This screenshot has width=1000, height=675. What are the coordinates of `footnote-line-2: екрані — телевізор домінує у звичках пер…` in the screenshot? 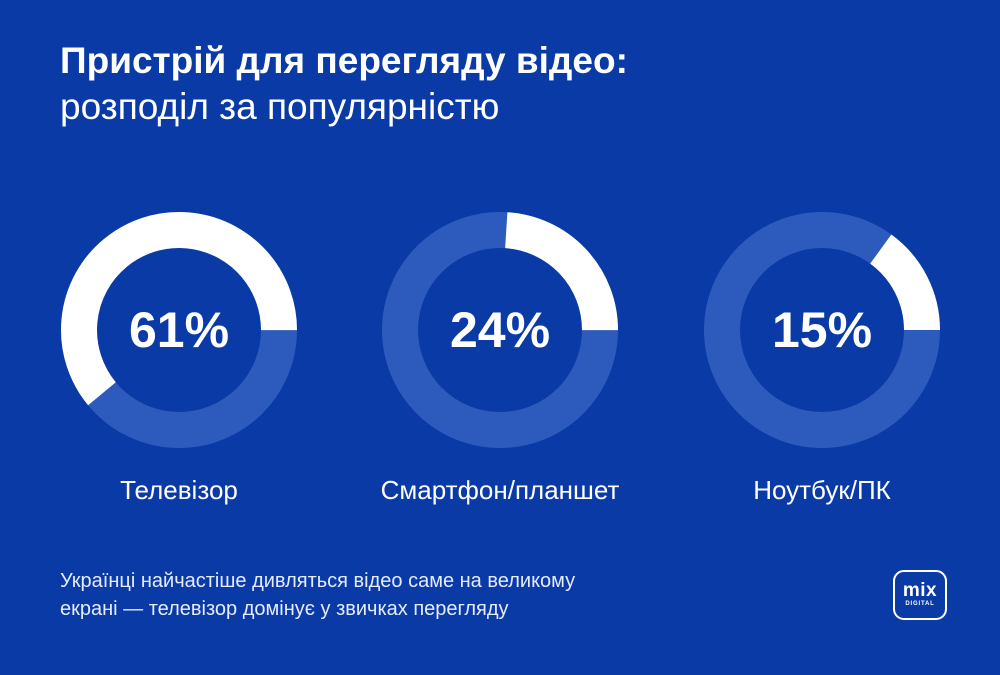 It's located at (284, 609).